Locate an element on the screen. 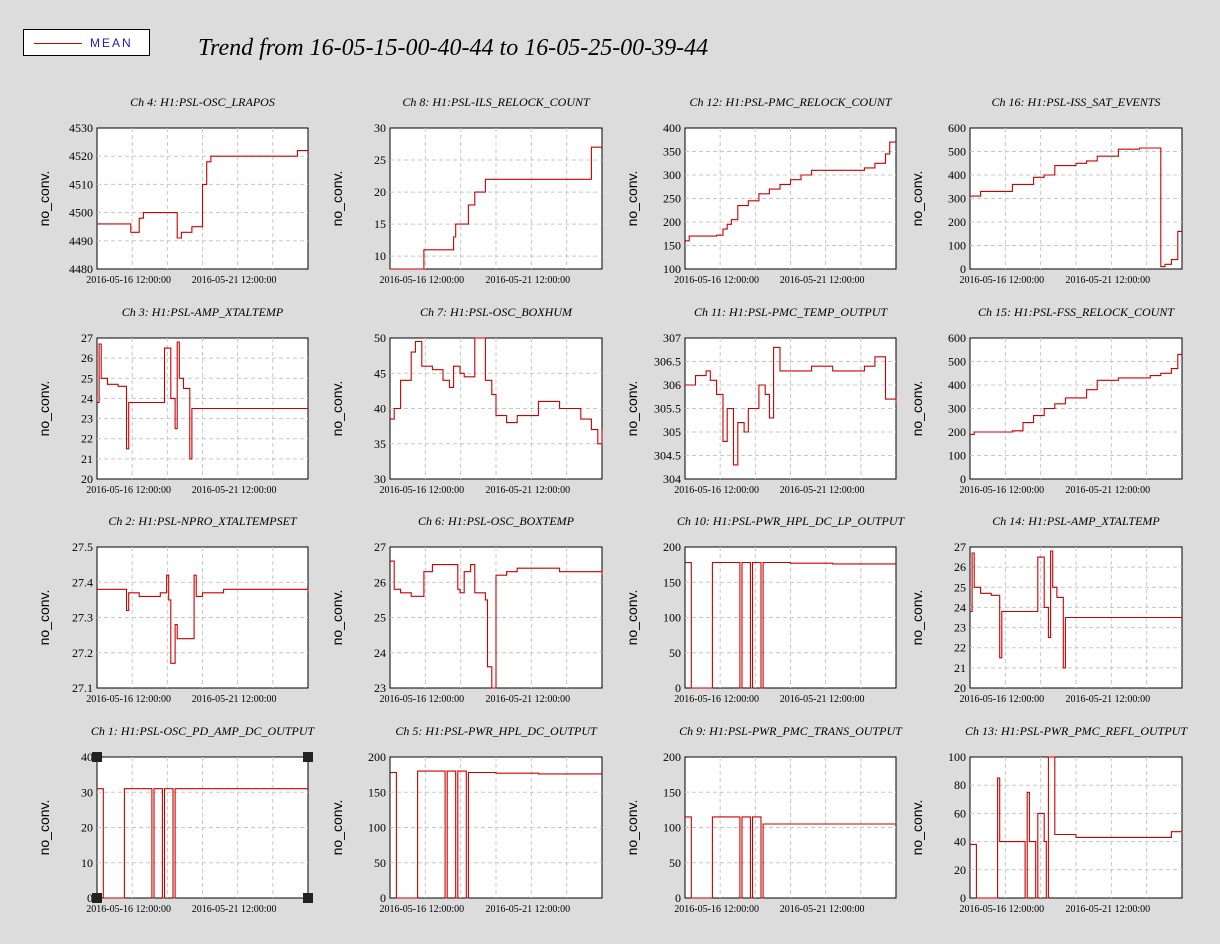  chart-title: Ch 3: H1:PSL-AMP_XTALTEMP is located at coordinates (203, 312).